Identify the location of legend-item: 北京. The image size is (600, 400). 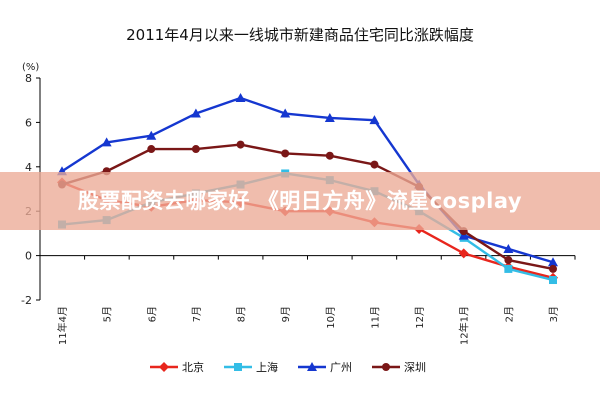
(177, 367).